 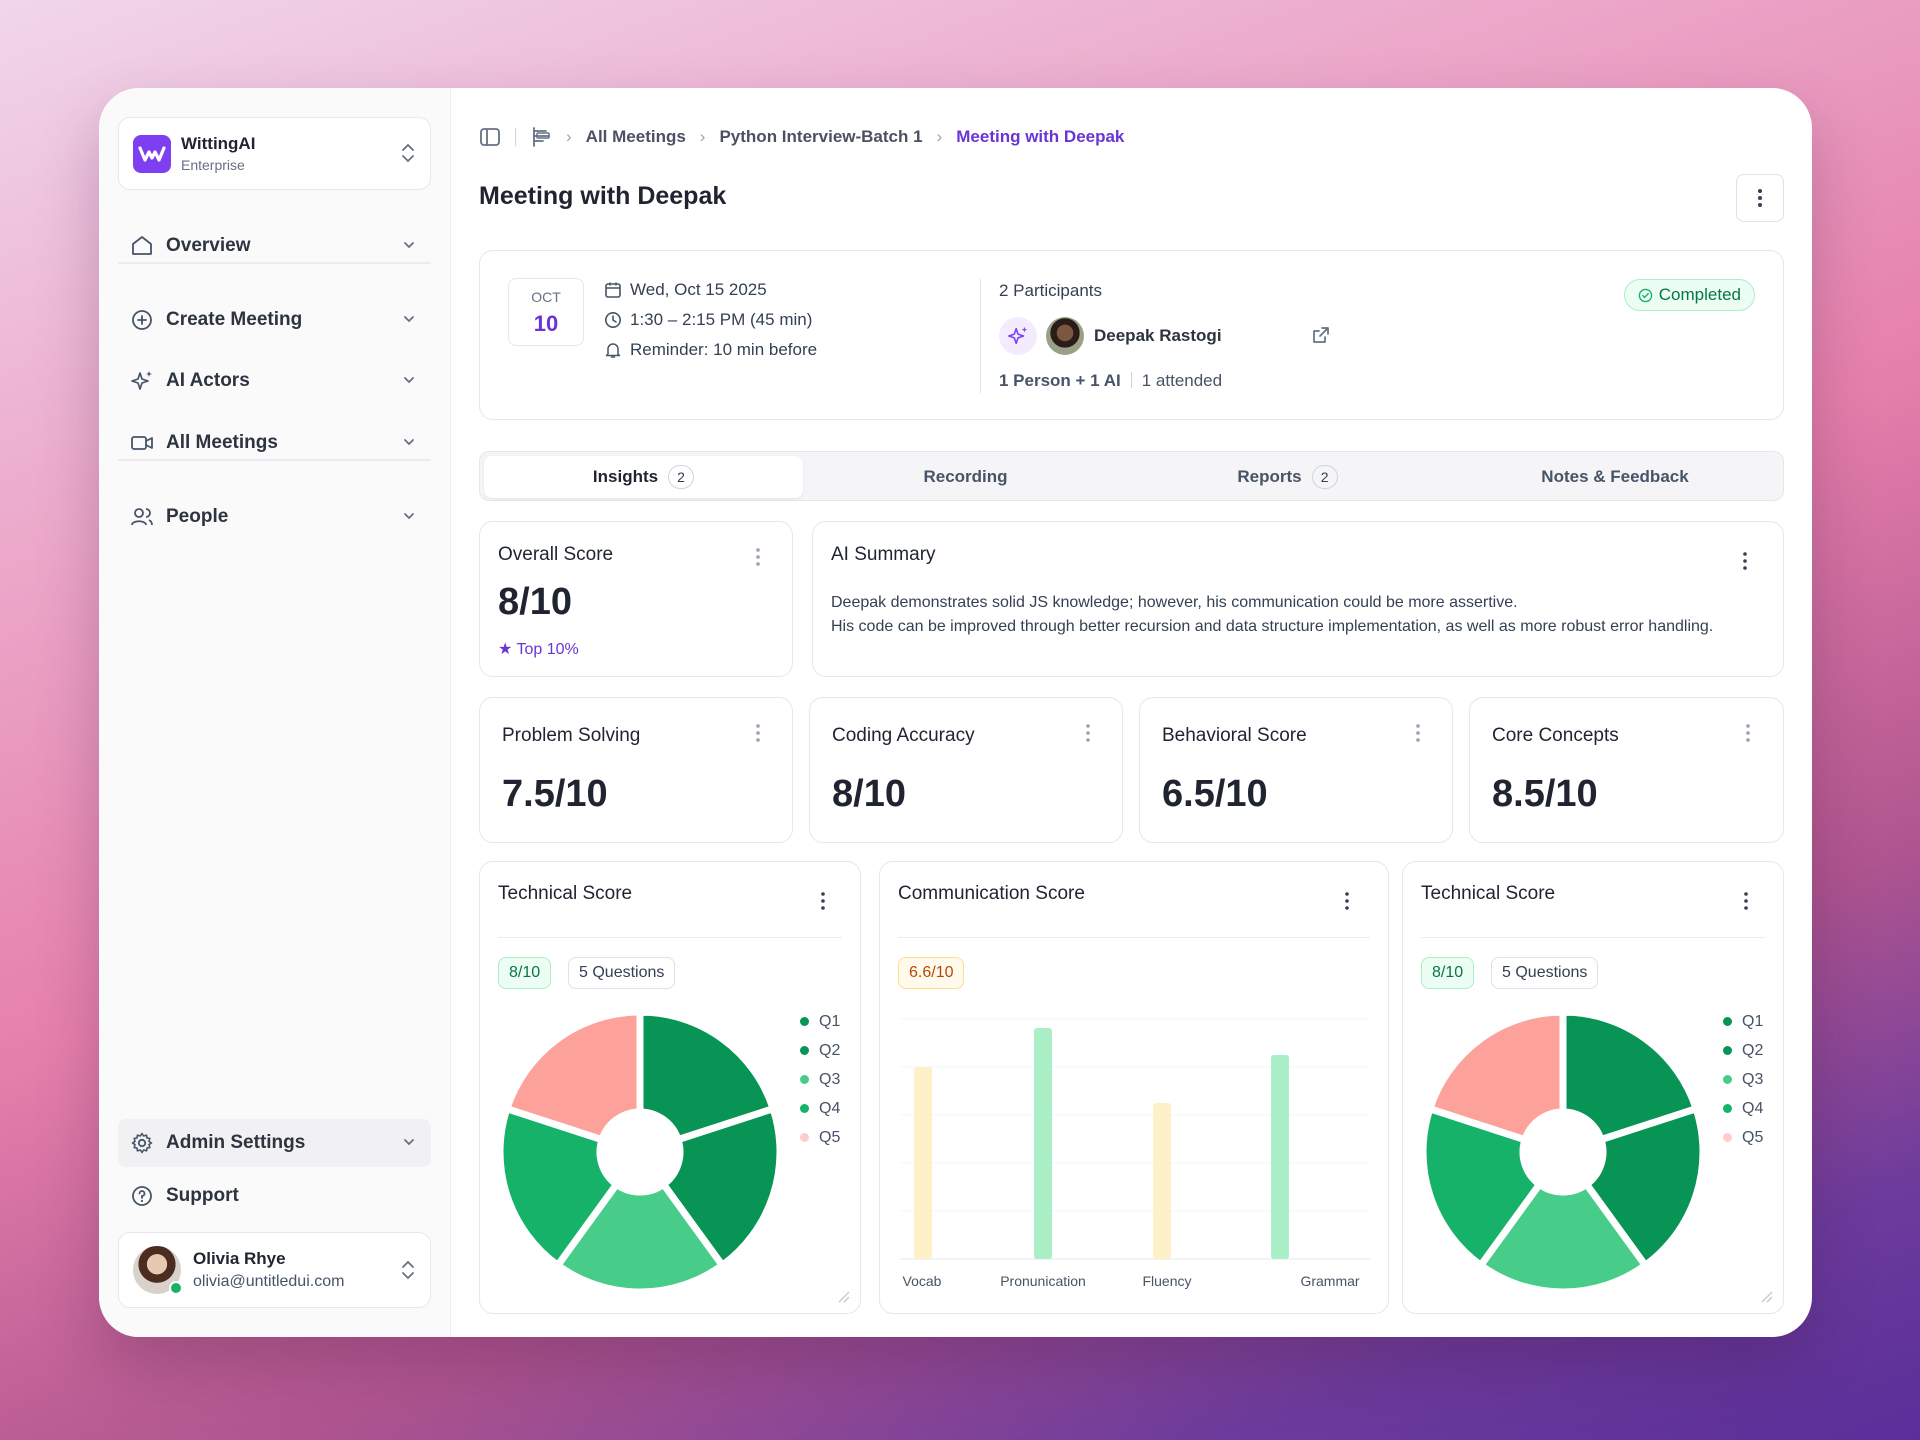 What do you see at coordinates (142, 246) in the screenshot?
I see `home-icon` at bounding box center [142, 246].